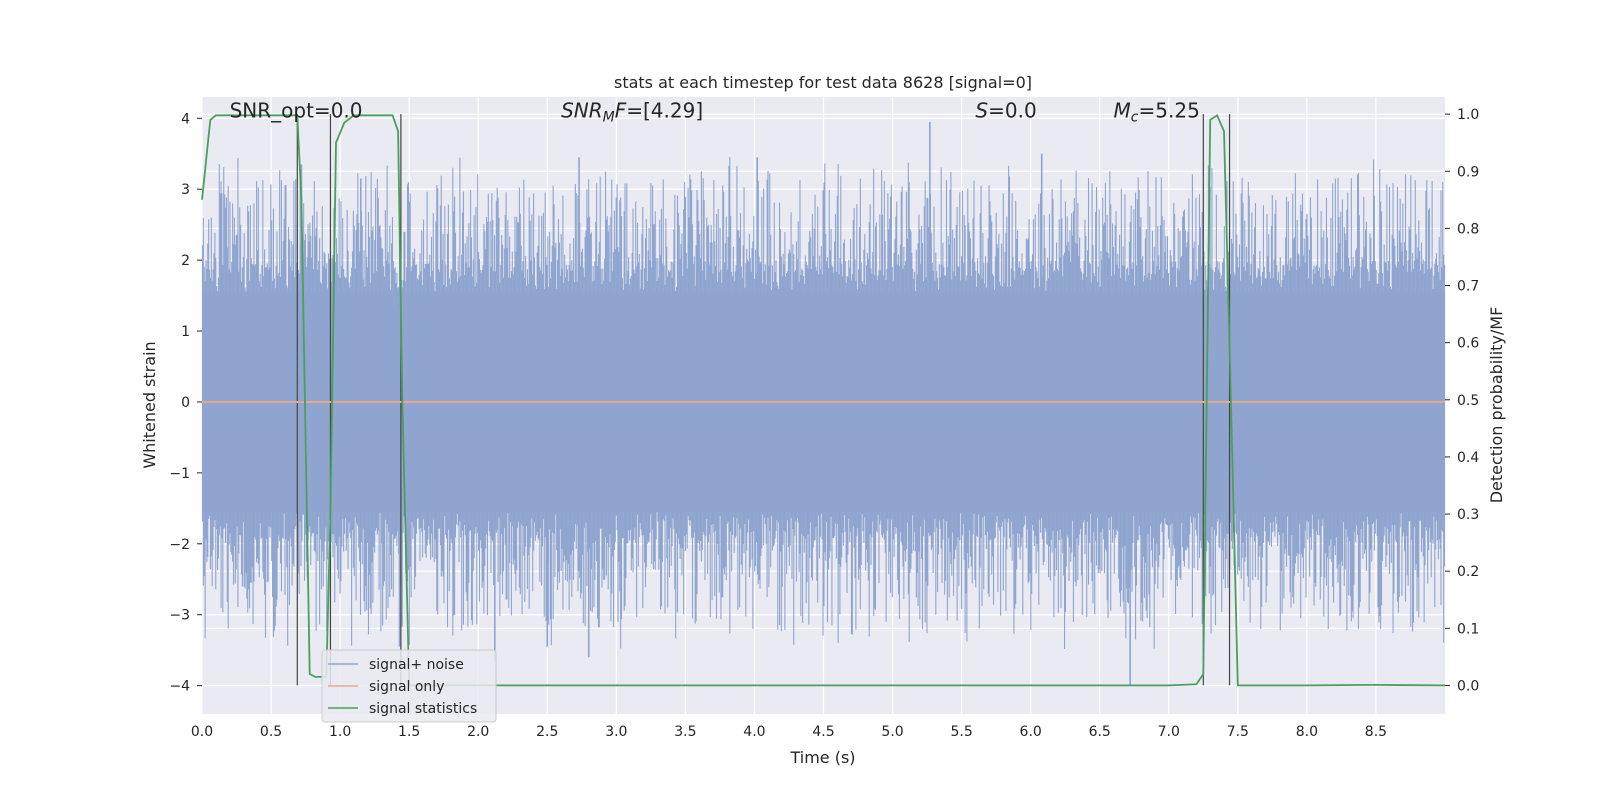 The width and height of the screenshot is (1600, 800). Describe the element at coordinates (149, 404) in the screenshot. I see `y-axis-label-left: Whitened strain` at that location.